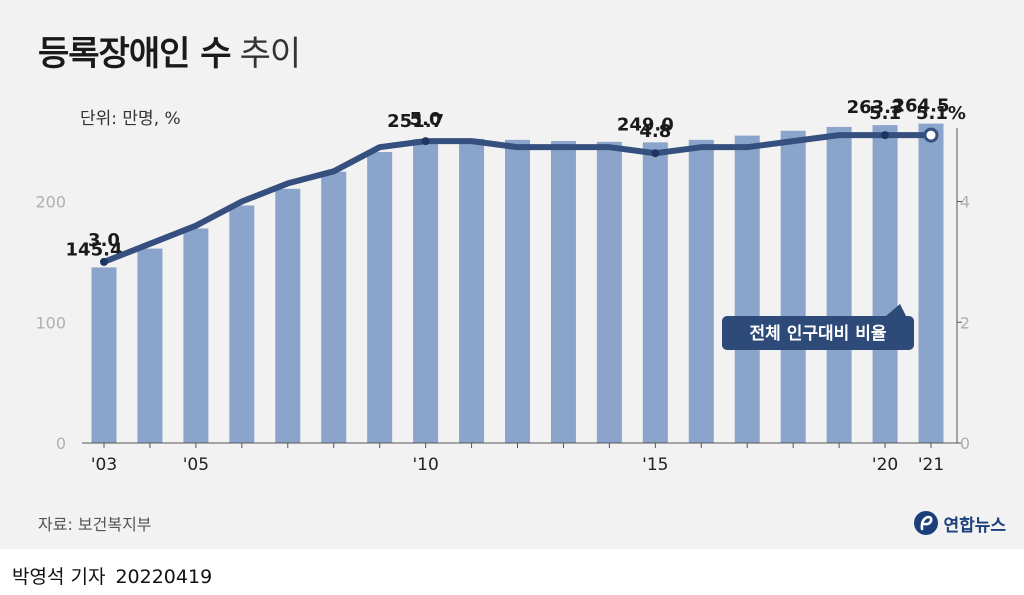  What do you see at coordinates (965, 322) in the screenshot?
I see `y-right-tick-2: 2` at bounding box center [965, 322].